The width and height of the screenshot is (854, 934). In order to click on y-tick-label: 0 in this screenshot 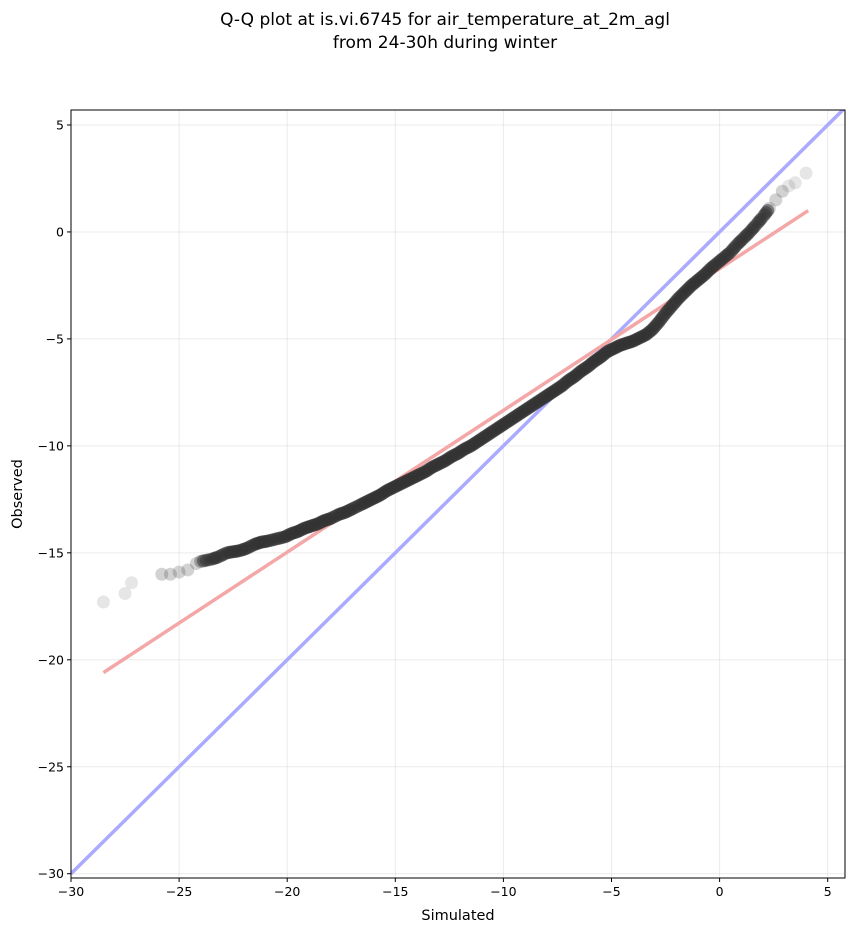, I will do `click(60, 231)`.